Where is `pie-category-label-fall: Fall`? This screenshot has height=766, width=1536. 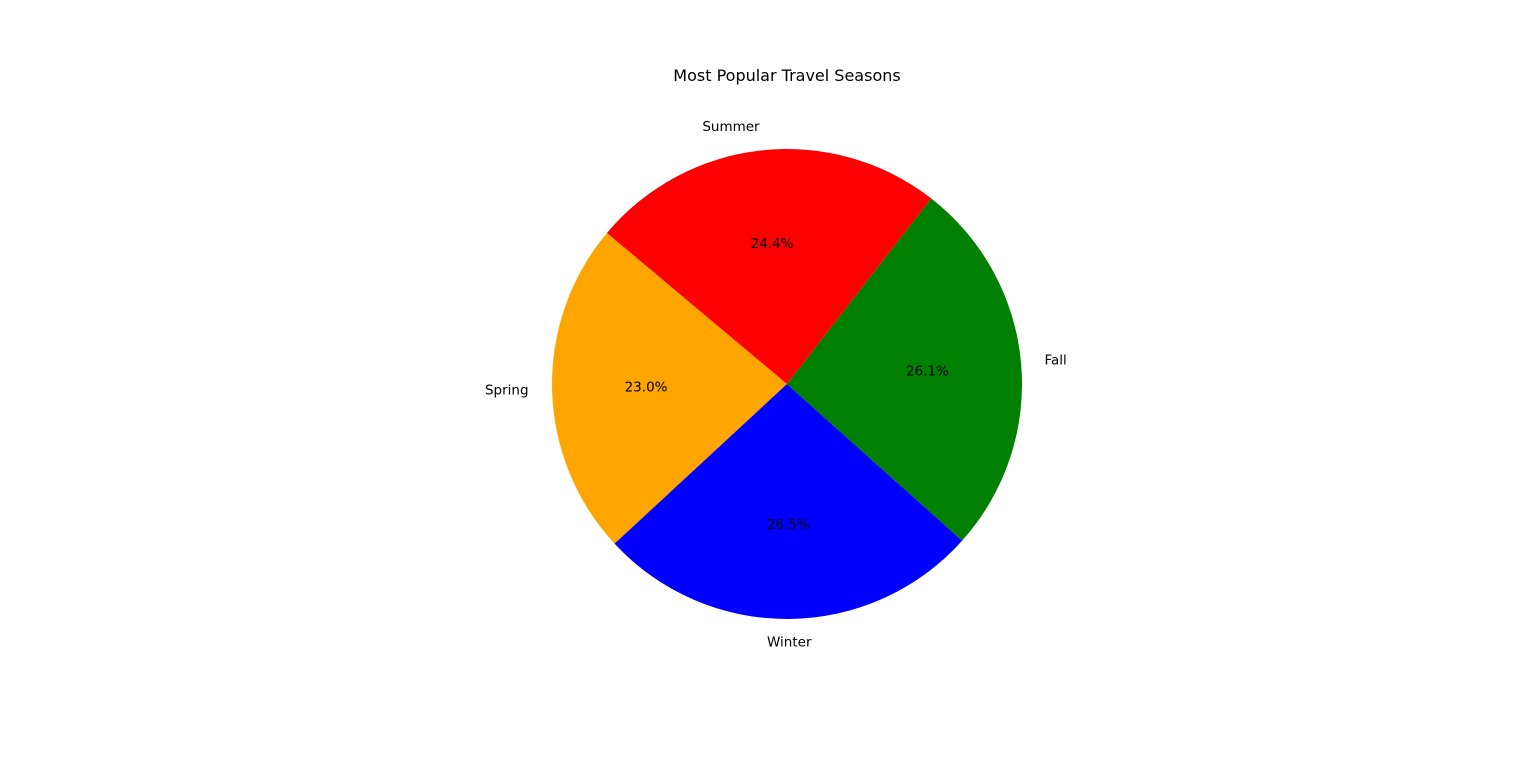
pie-category-label-fall: Fall is located at coordinates (1055, 361).